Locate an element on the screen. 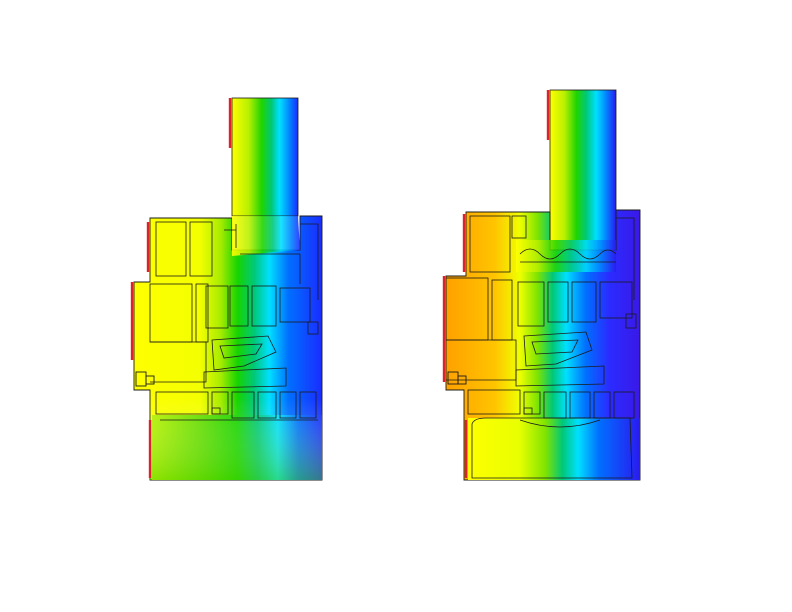 Image resolution: width=792 pixels, height=612 pixels. left-glazing-pane is located at coordinates (265, 157).